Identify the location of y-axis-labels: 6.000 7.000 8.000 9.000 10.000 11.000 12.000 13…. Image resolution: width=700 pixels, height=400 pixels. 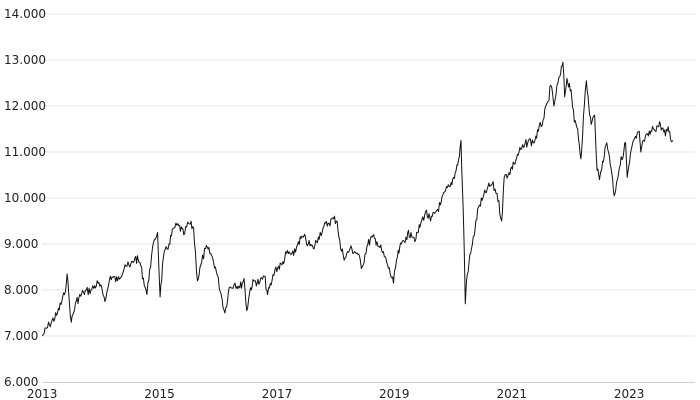
(25, 198).